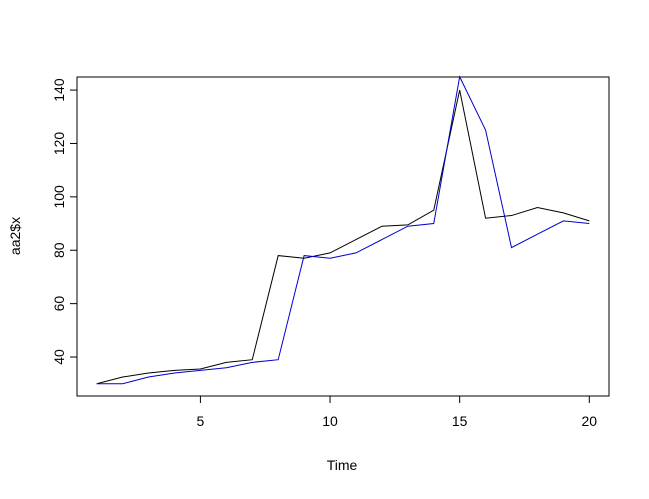 The height and width of the screenshot is (499, 649). Describe the element at coordinates (59, 197) in the screenshot. I see `y-tick-label: 100` at that location.